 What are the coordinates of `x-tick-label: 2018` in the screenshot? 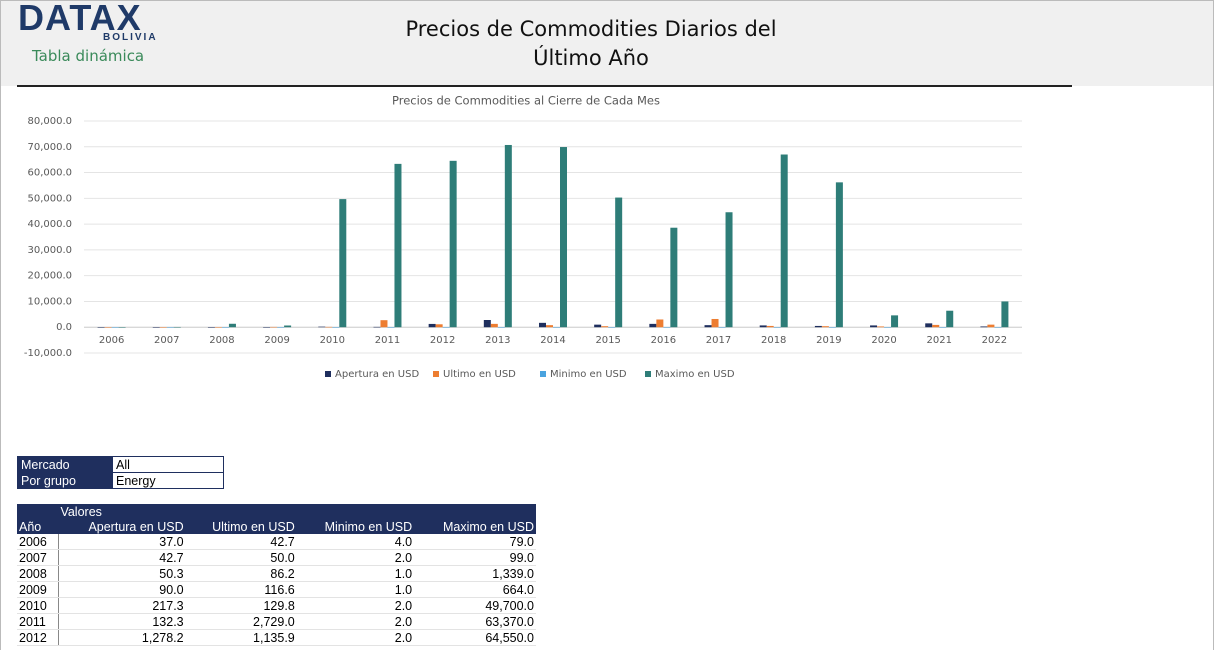 It's located at (773, 340).